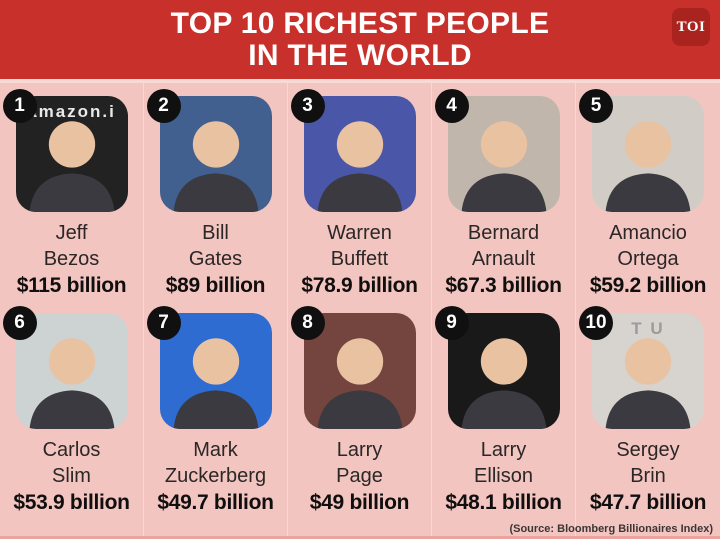 The height and width of the screenshot is (539, 720). Describe the element at coordinates (71, 111) in the screenshot. I see `photo-background-text: amazon.i` at that location.